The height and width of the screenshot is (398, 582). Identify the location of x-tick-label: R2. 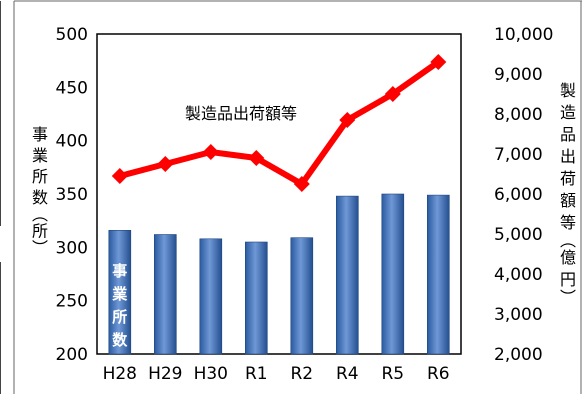
(301, 374).